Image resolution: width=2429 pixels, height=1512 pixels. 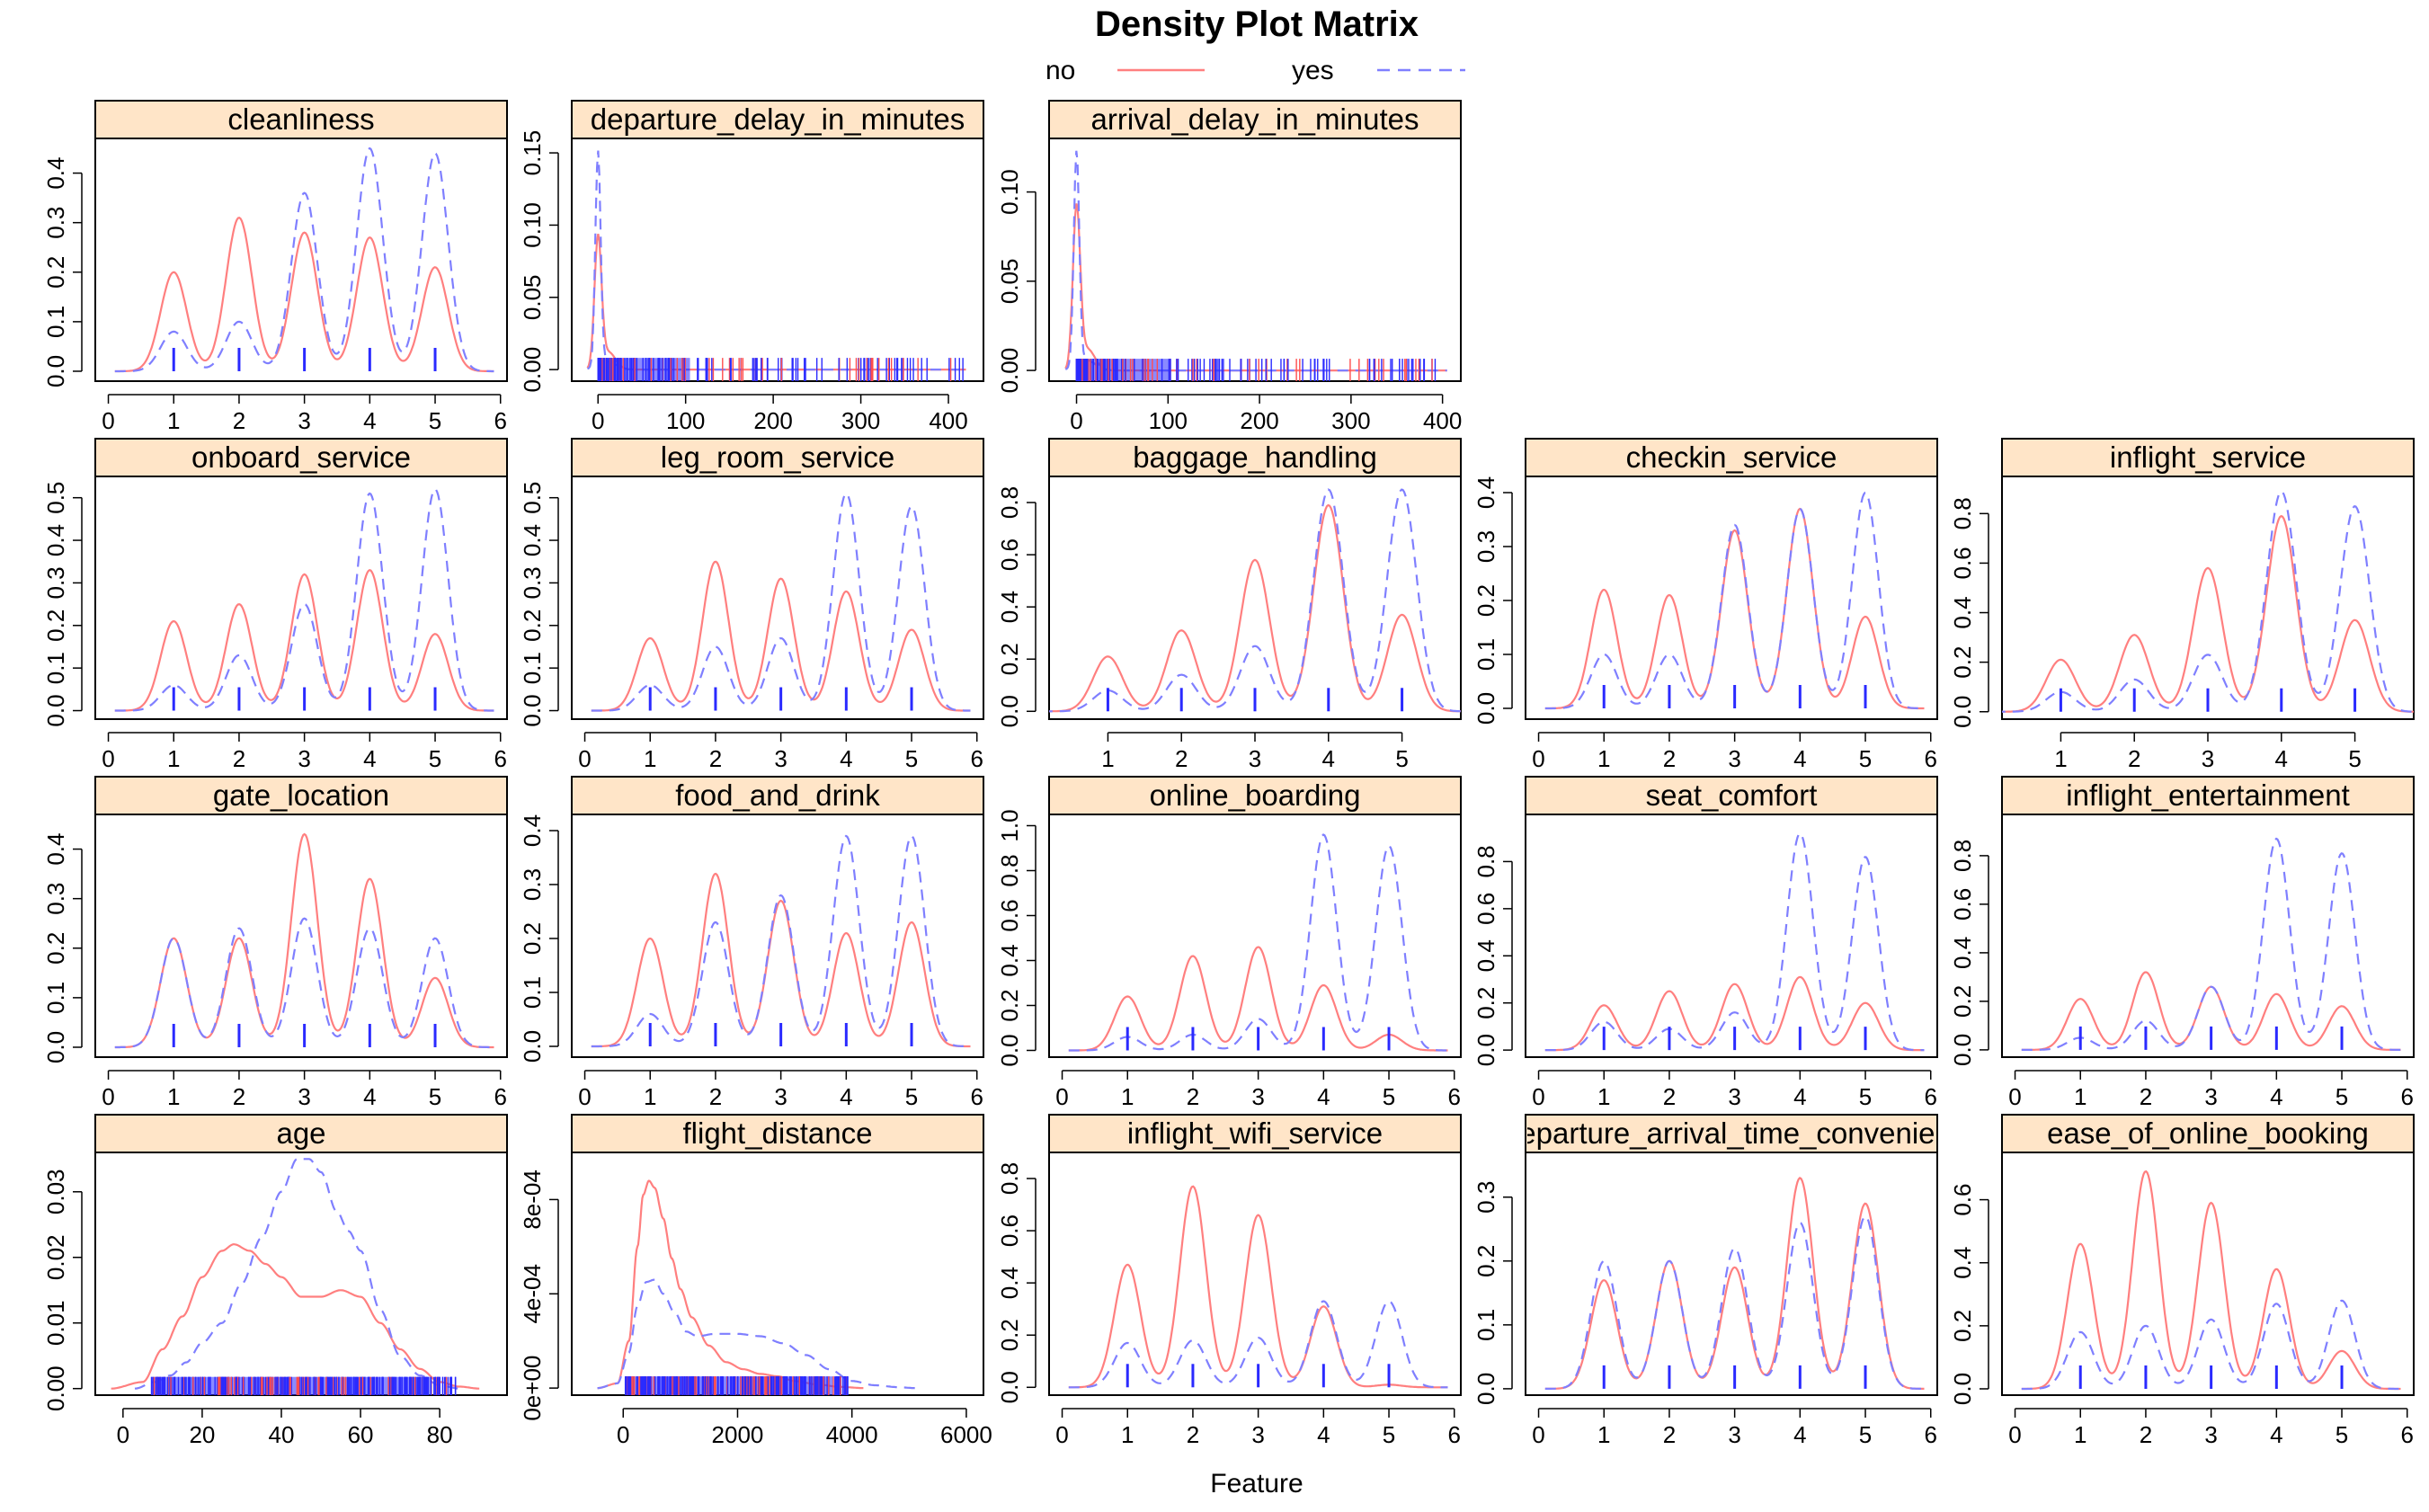 What do you see at coordinates (852, 1434) in the screenshot?
I see `x-tick-label: 4000` at bounding box center [852, 1434].